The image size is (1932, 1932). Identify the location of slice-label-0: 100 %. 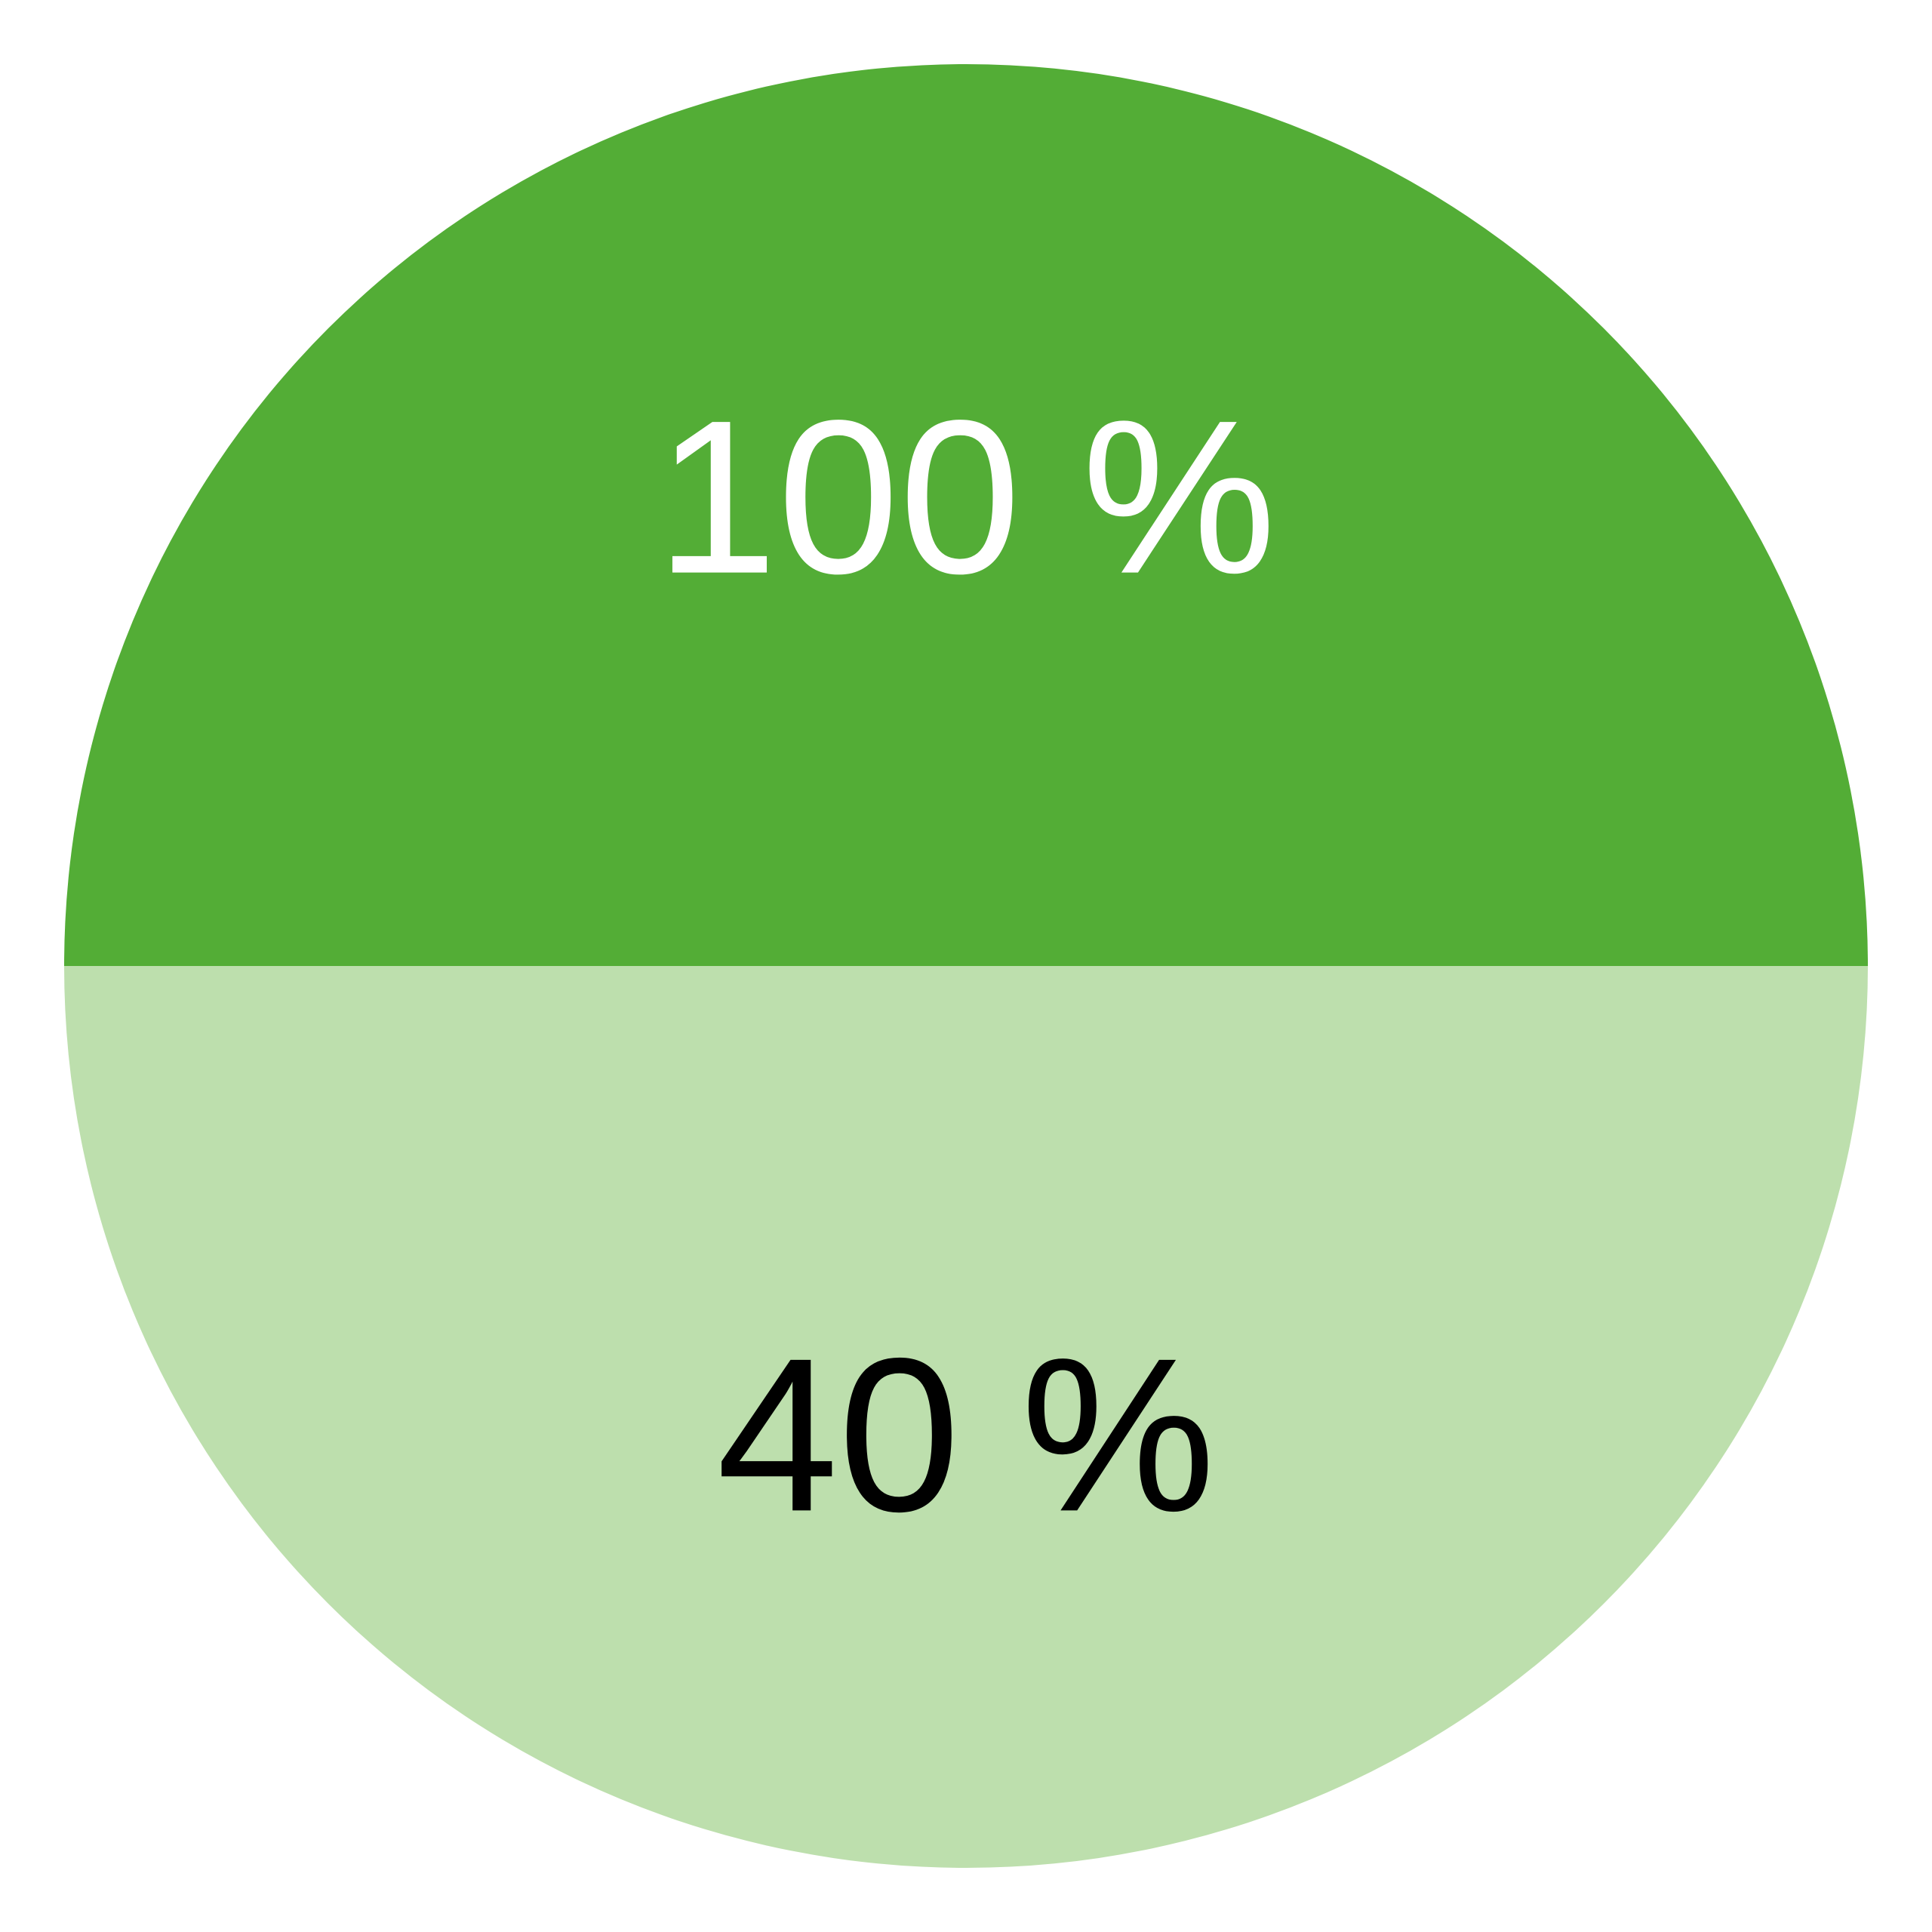
(966, 497).